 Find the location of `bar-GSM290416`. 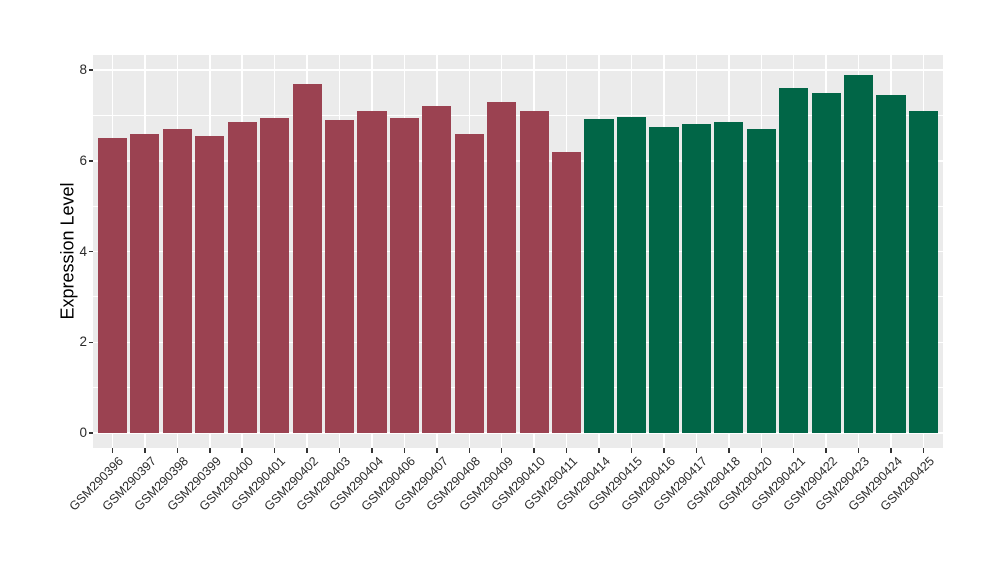

bar-GSM290416 is located at coordinates (664, 279).